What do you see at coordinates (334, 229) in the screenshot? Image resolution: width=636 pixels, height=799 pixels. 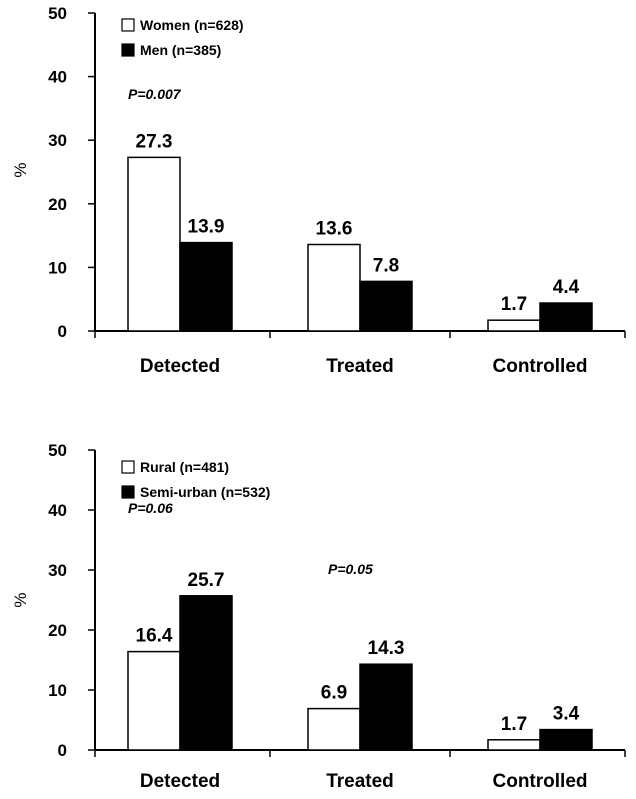 I see `bar-value-label: 13.6` at bounding box center [334, 229].